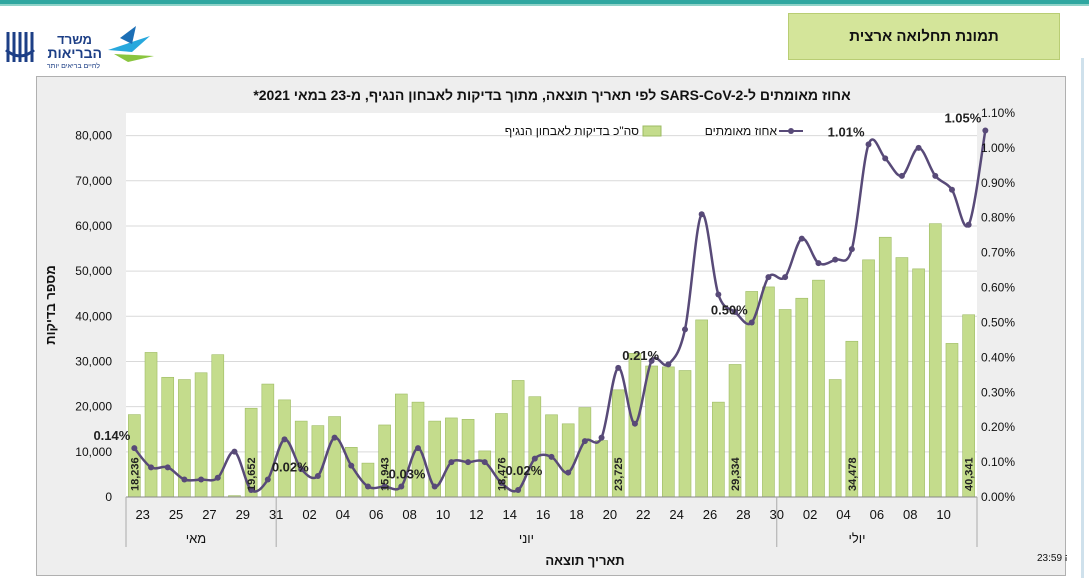 Image resolution: width=1089 pixels, height=583 pixels. Describe the element at coordinates (910, 514) in the screenshot. I see `x-tick-label: 08` at that location.